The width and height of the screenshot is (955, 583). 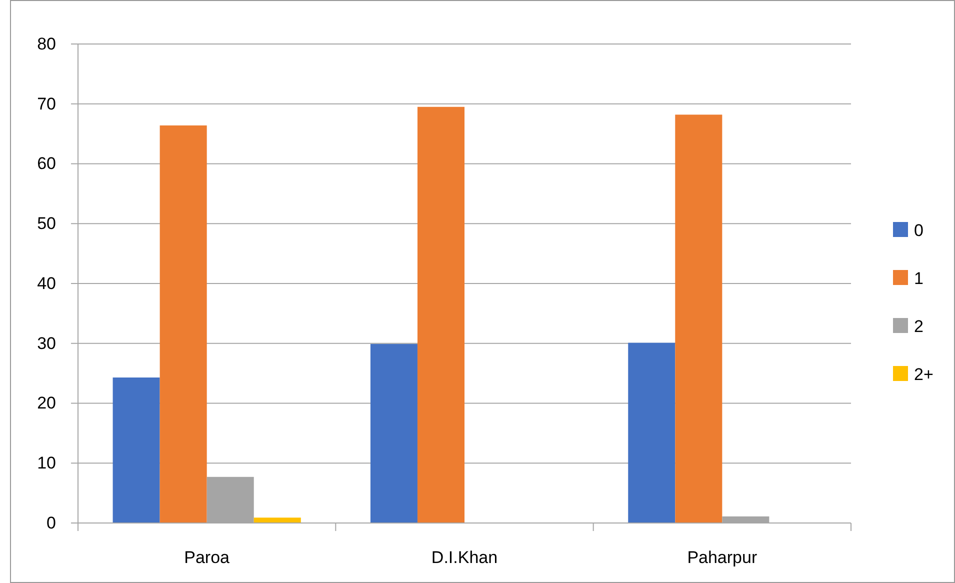 I want to click on y-tick-label: 70, so click(x=46, y=104).